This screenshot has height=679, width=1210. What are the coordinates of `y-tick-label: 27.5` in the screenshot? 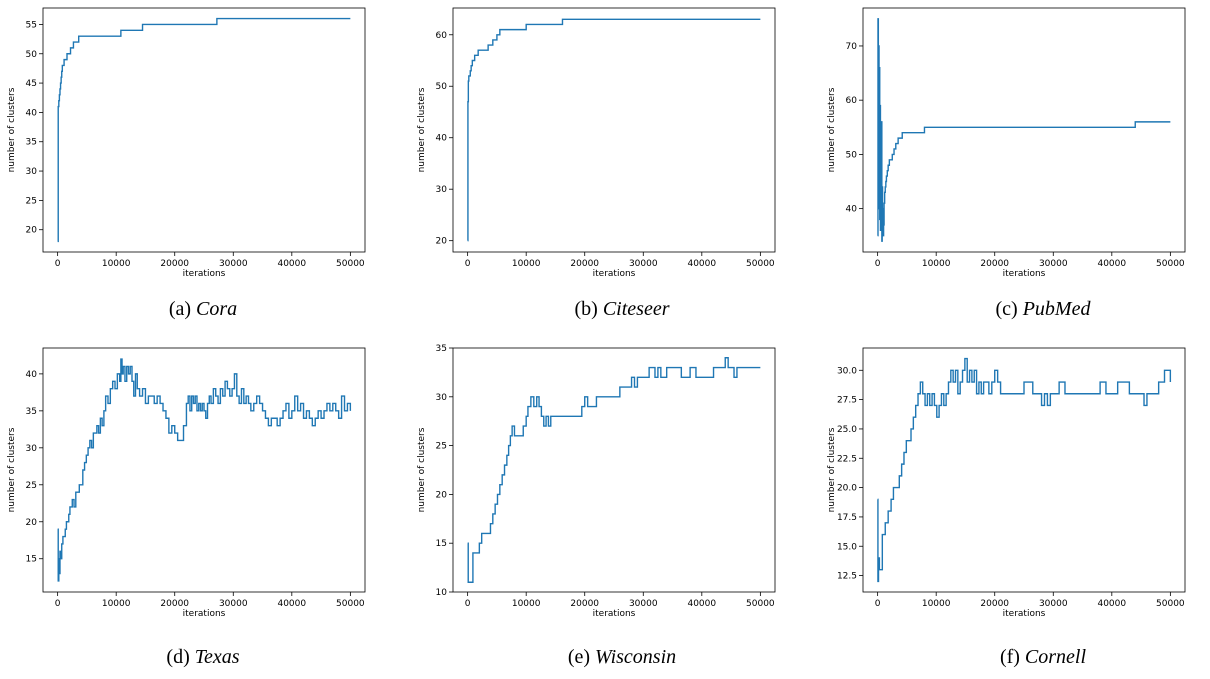 It's located at (847, 401).